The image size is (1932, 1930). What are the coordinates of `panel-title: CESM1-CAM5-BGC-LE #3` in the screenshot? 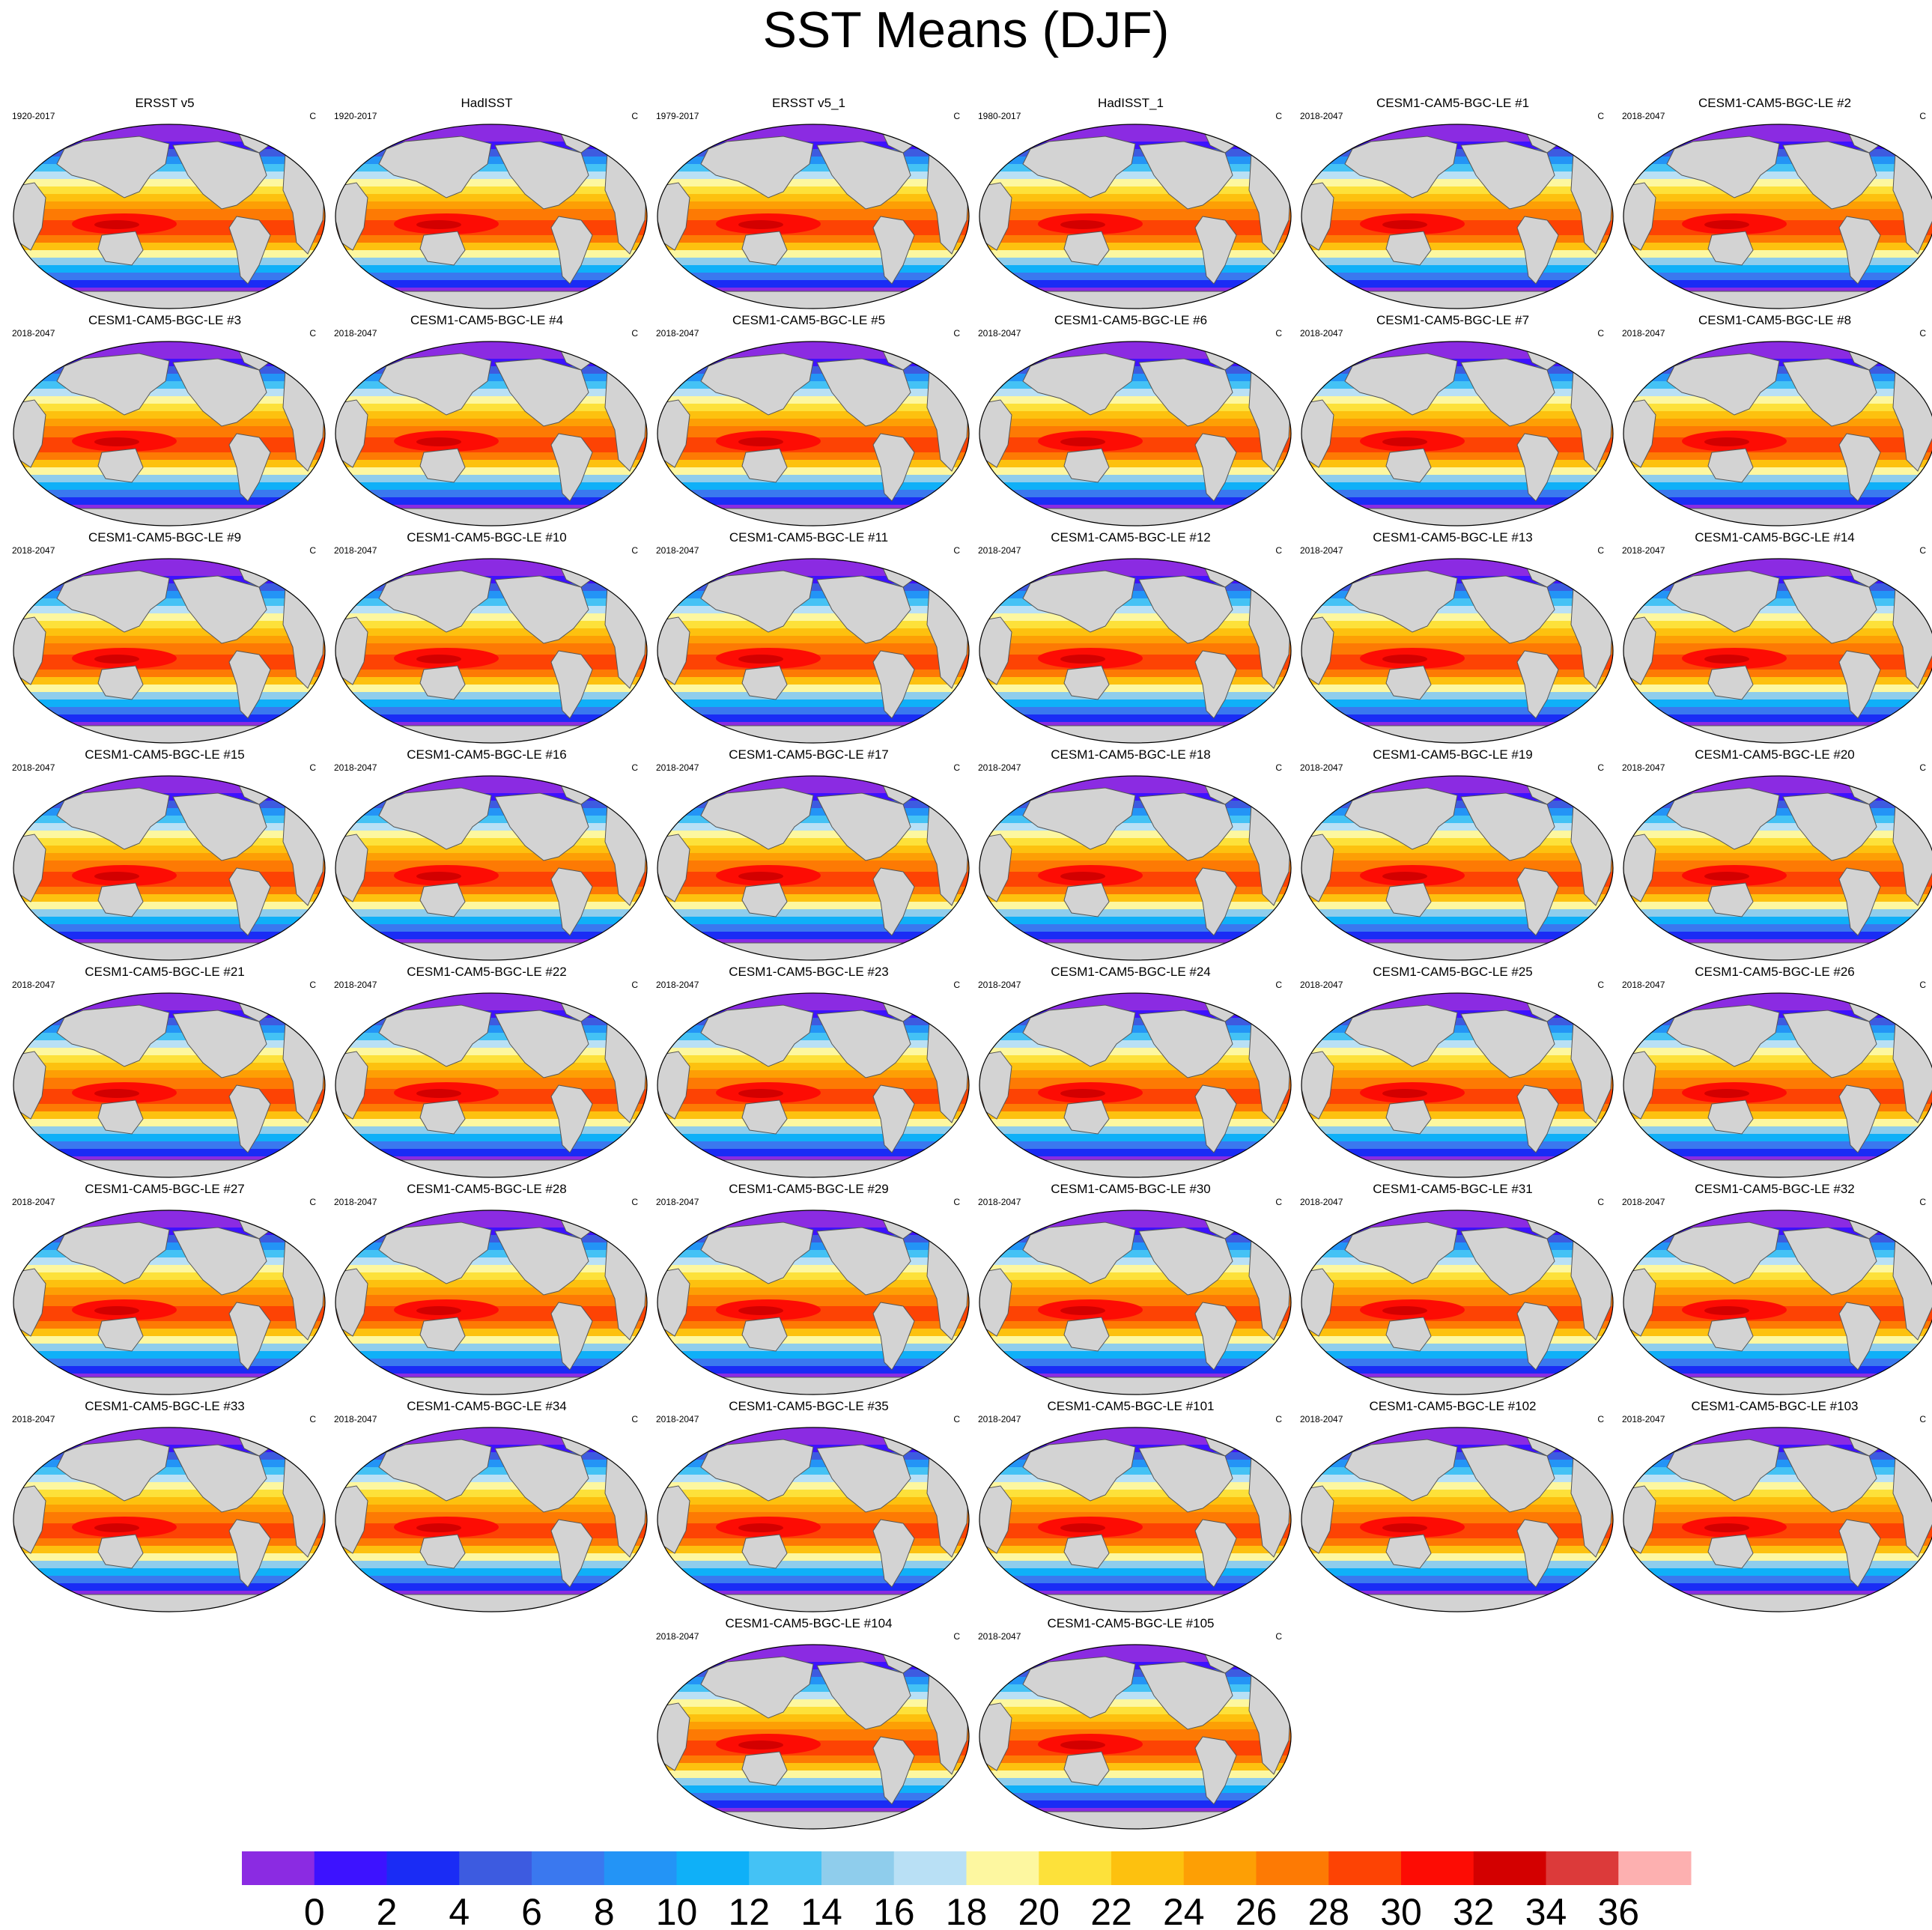 It's located at (165, 320).